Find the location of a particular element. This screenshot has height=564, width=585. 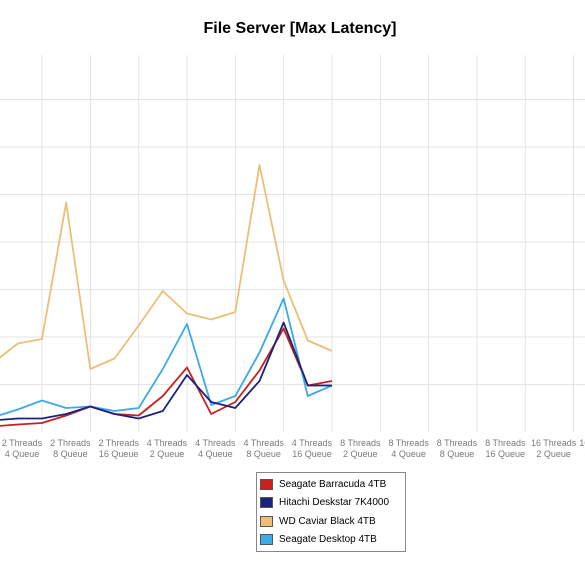

legend-label: Hitachi Deskstar 7K4000 is located at coordinates (334, 503).